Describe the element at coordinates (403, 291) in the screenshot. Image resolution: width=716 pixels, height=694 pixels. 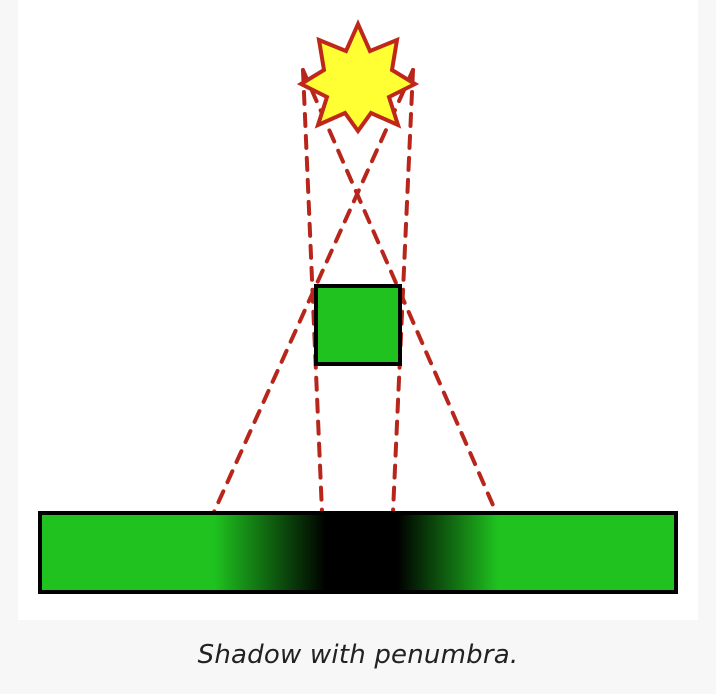
I see `ray-outer-right` at that location.